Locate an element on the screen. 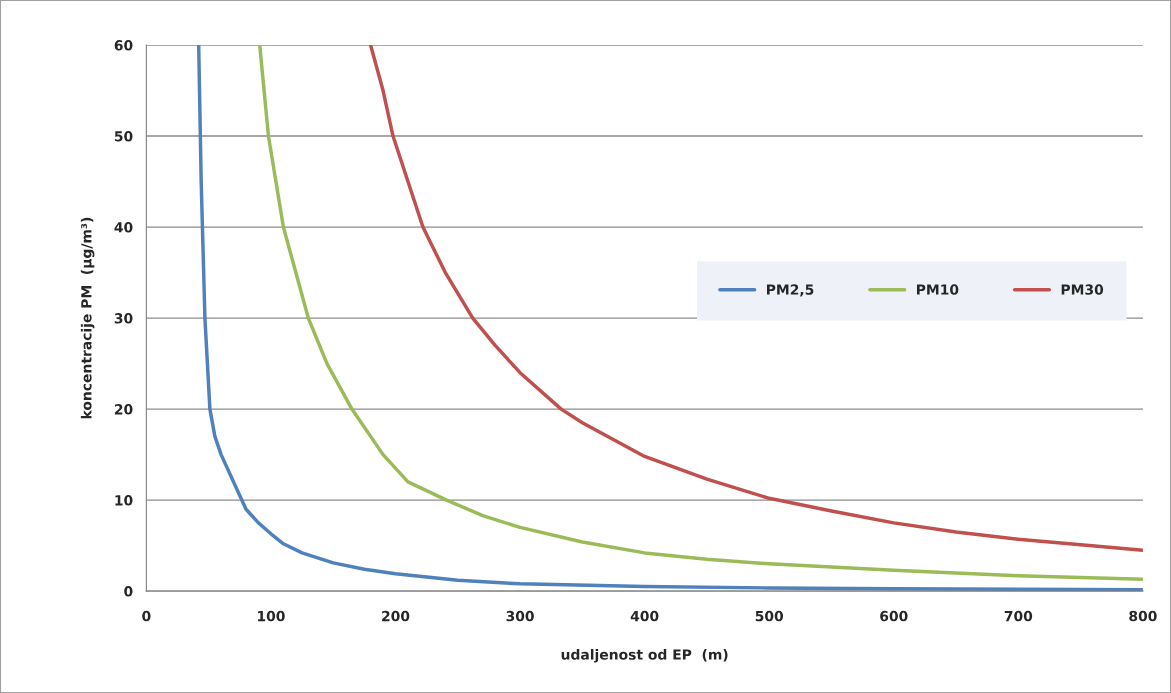 This screenshot has height=693, width=1171. y-tick-label: 40 is located at coordinates (123, 227).